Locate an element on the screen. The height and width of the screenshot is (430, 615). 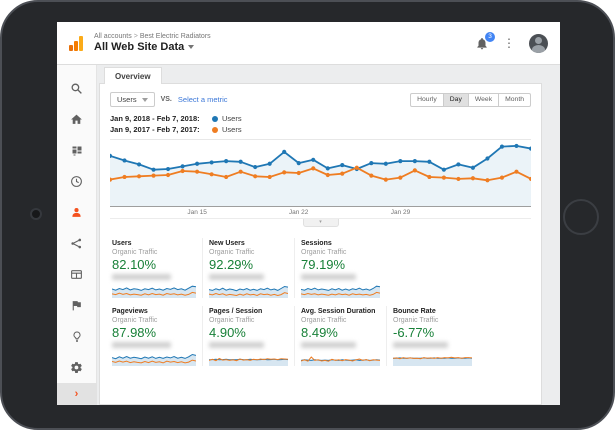
sidebar-item-realtime is located at coordinates (77, 181).